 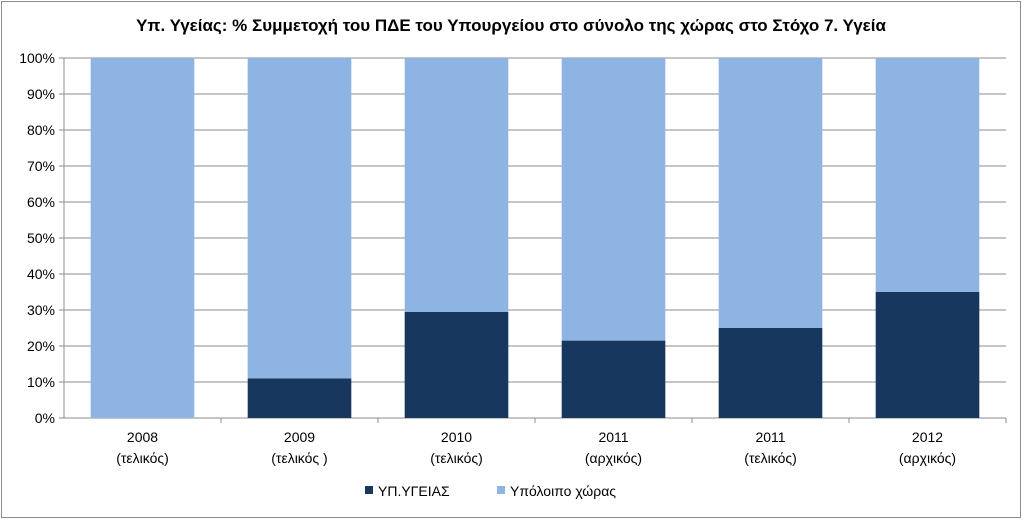 What do you see at coordinates (41, 346) in the screenshot?
I see `y-tick-label: 20%` at bounding box center [41, 346].